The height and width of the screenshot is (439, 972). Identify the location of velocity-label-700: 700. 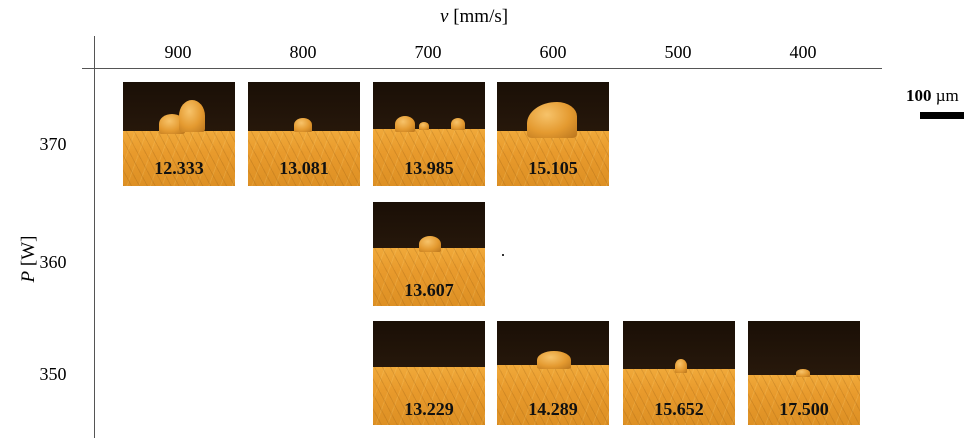
(428, 52).